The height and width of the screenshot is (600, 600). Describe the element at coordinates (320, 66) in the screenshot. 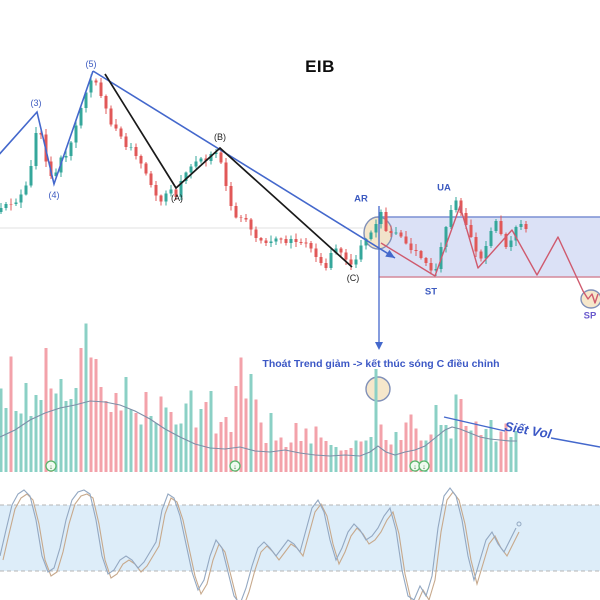

I see `symbol-title: EIB` at that location.